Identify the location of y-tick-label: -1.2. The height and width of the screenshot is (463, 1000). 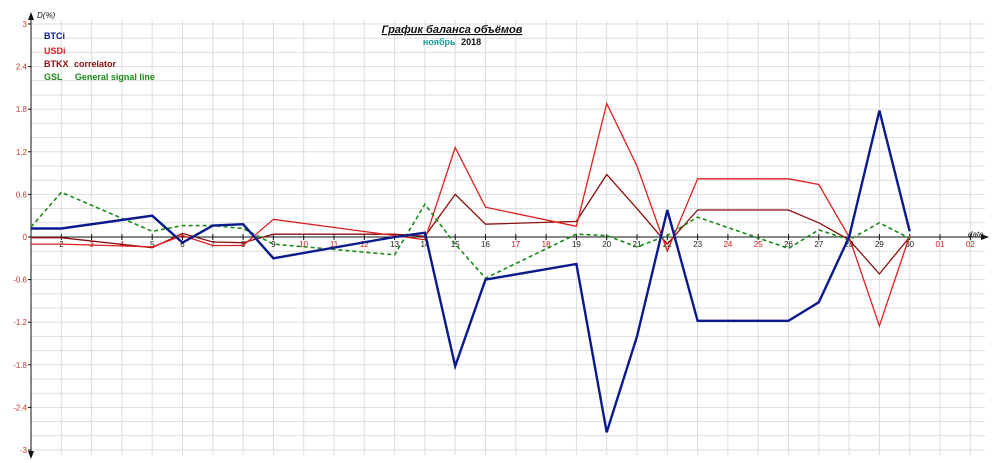
(20, 322).